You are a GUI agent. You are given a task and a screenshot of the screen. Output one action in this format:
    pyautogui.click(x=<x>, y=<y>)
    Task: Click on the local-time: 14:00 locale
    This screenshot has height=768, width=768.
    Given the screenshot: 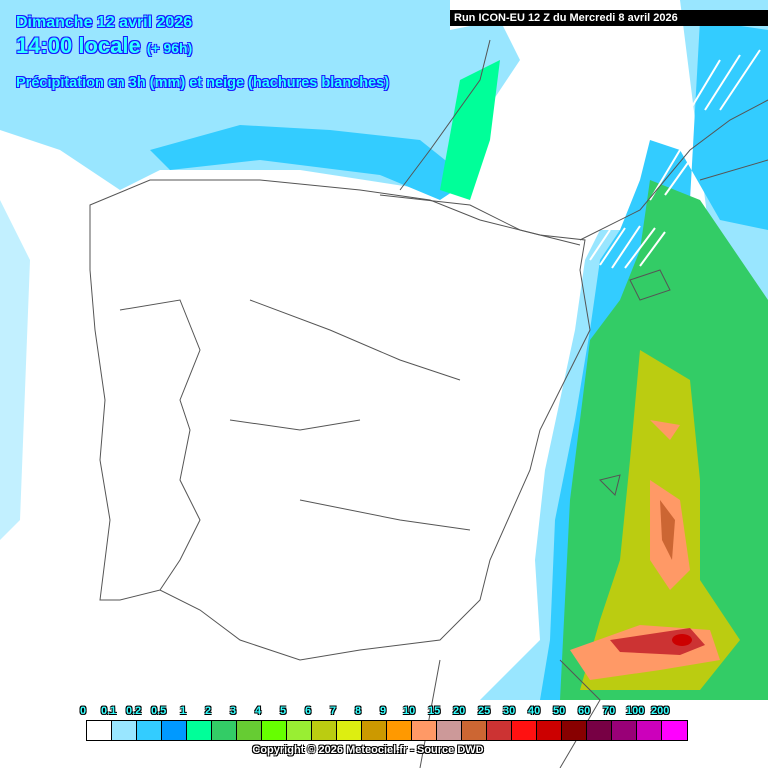 What is the action you would take?
    pyautogui.click(x=78, y=45)
    